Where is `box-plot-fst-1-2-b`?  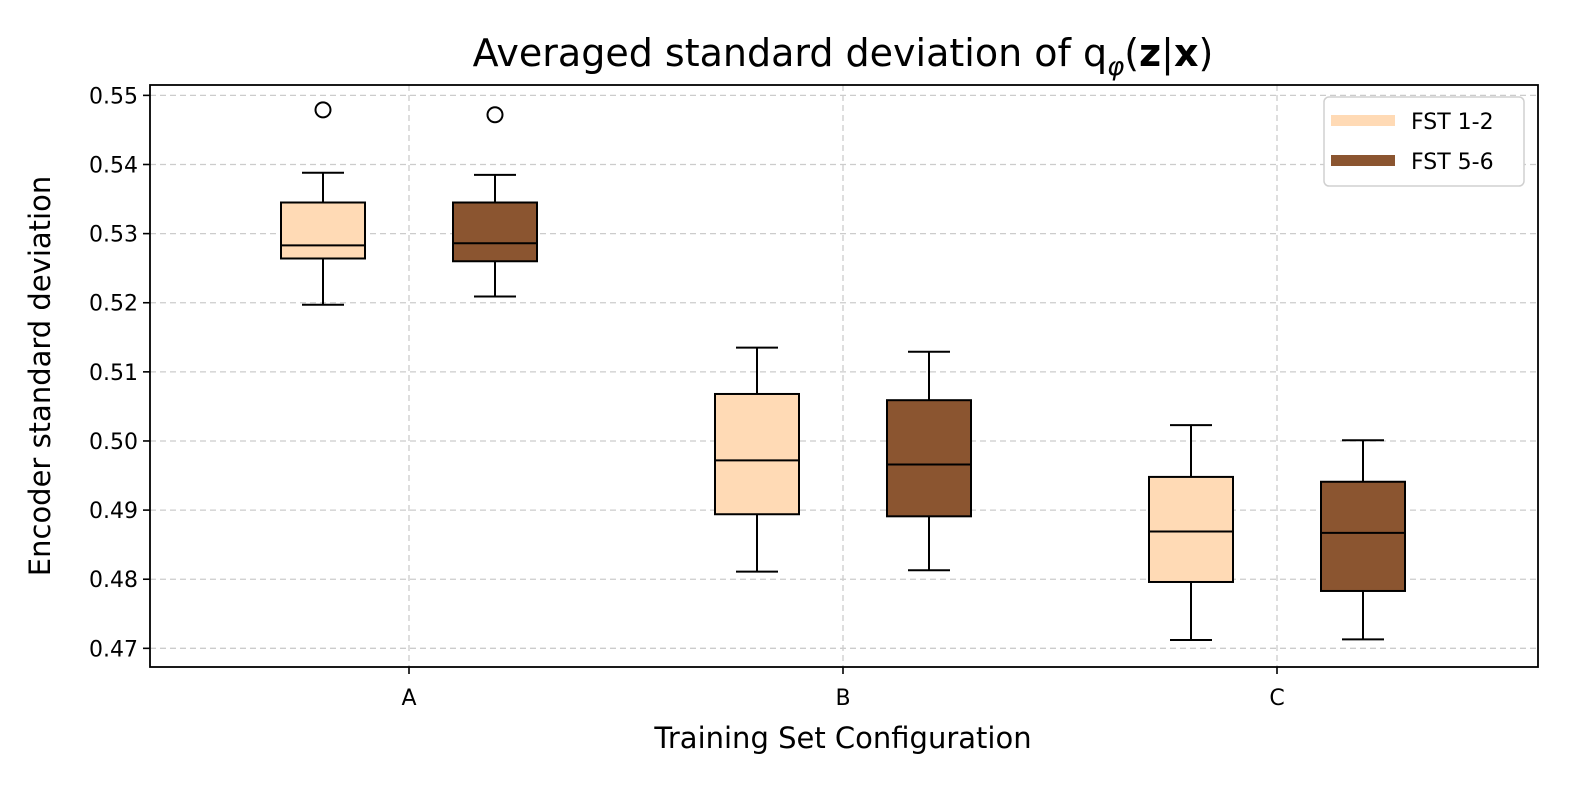
box-plot-fst-1-2-b is located at coordinates (757, 459).